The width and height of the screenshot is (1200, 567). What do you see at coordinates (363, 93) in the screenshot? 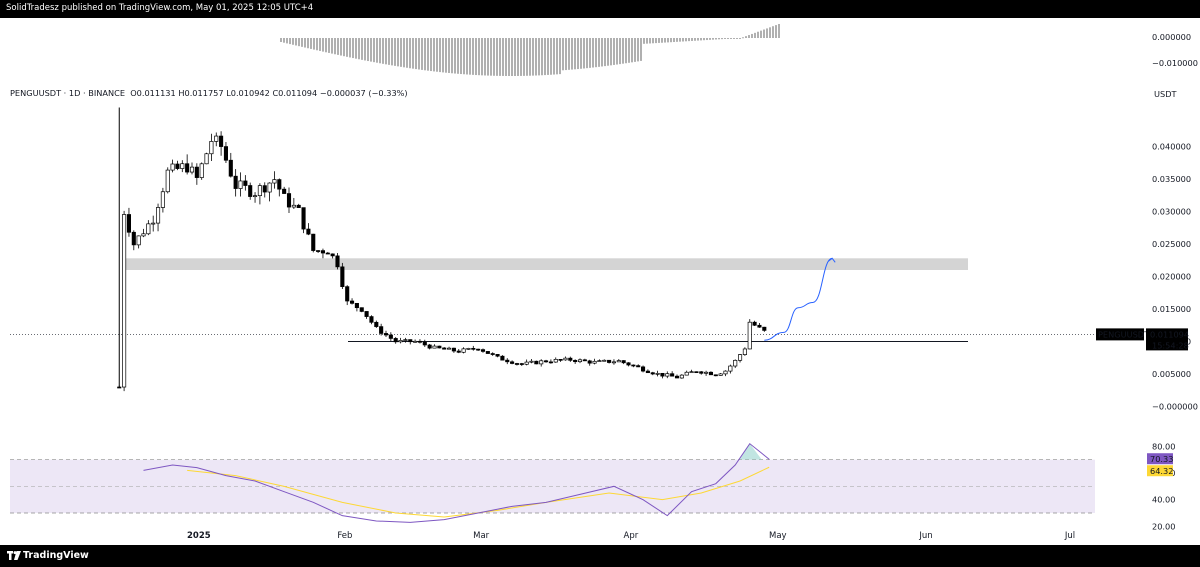
I see `legend-change: −0.000037 (−0.33%)` at bounding box center [363, 93].